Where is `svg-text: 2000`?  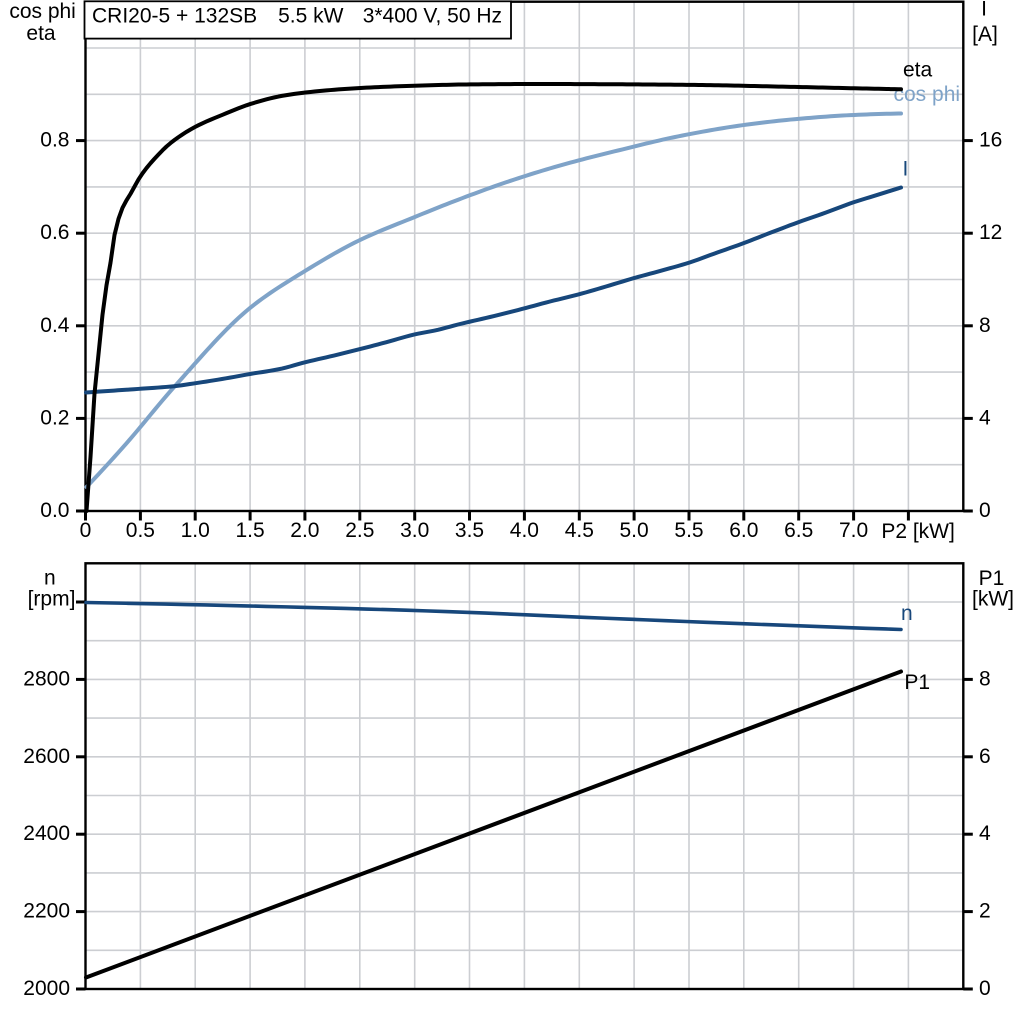 svg-text: 2000 is located at coordinates (46, 988).